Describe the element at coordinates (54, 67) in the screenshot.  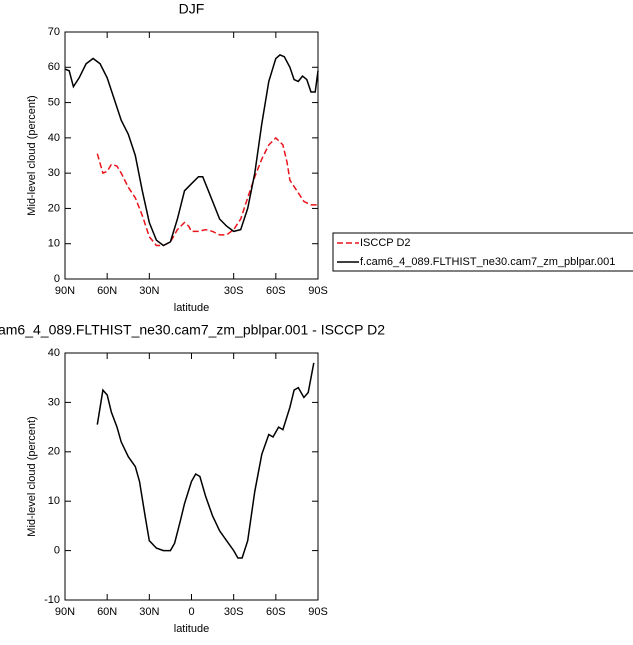
I see `y-tick-label: 60` at that location.